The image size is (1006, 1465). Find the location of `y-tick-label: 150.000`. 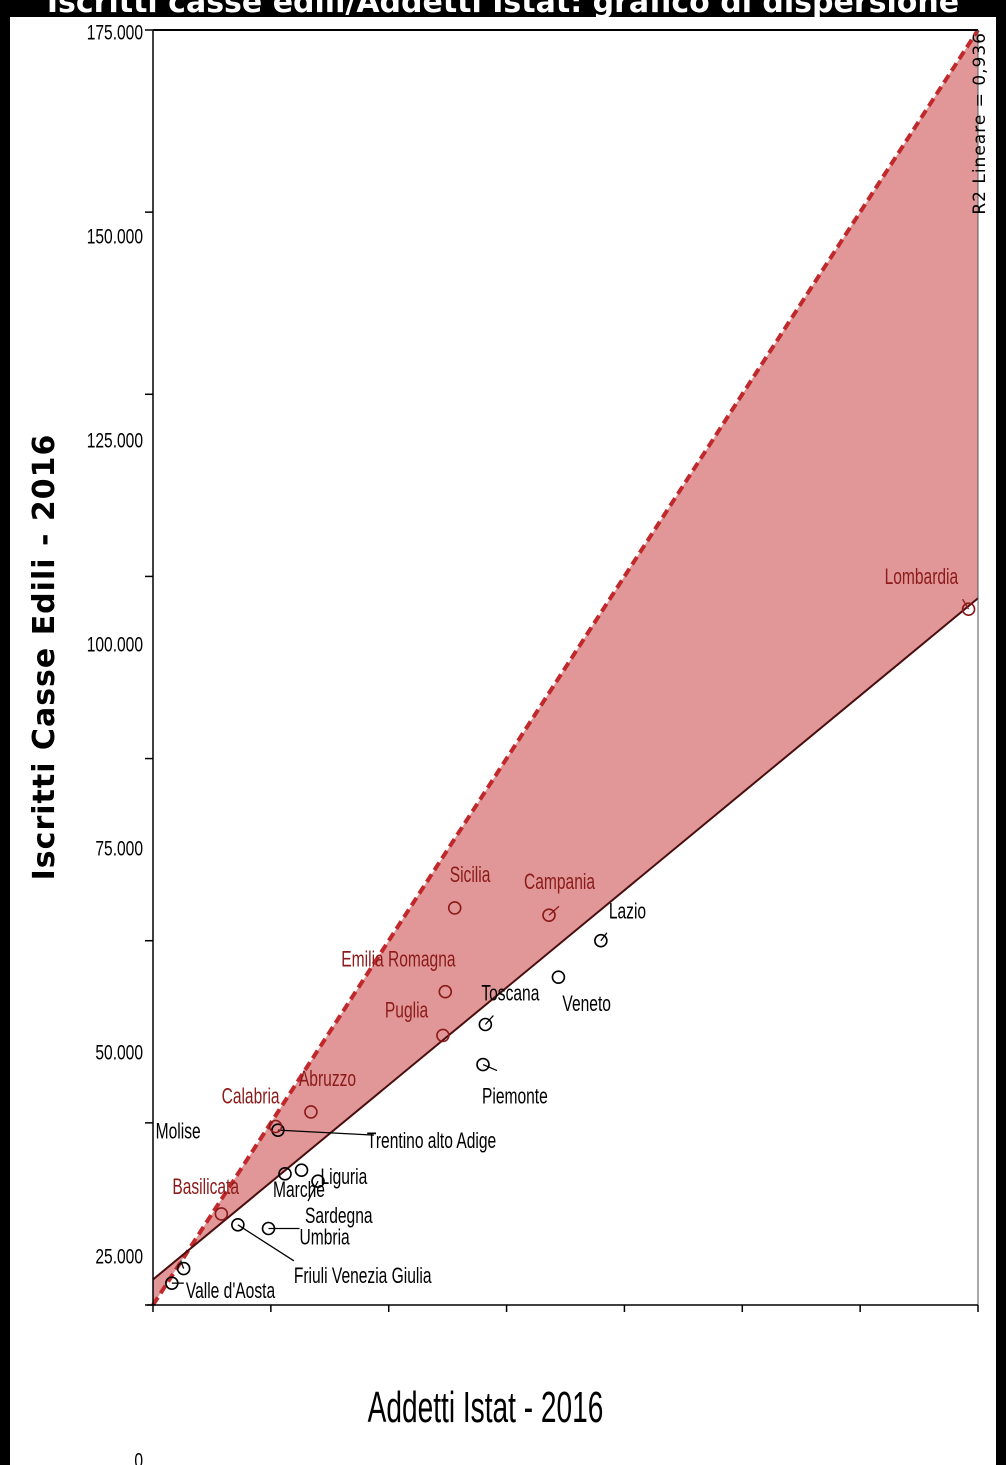

y-tick-label: 150.000 is located at coordinates (115, 236).